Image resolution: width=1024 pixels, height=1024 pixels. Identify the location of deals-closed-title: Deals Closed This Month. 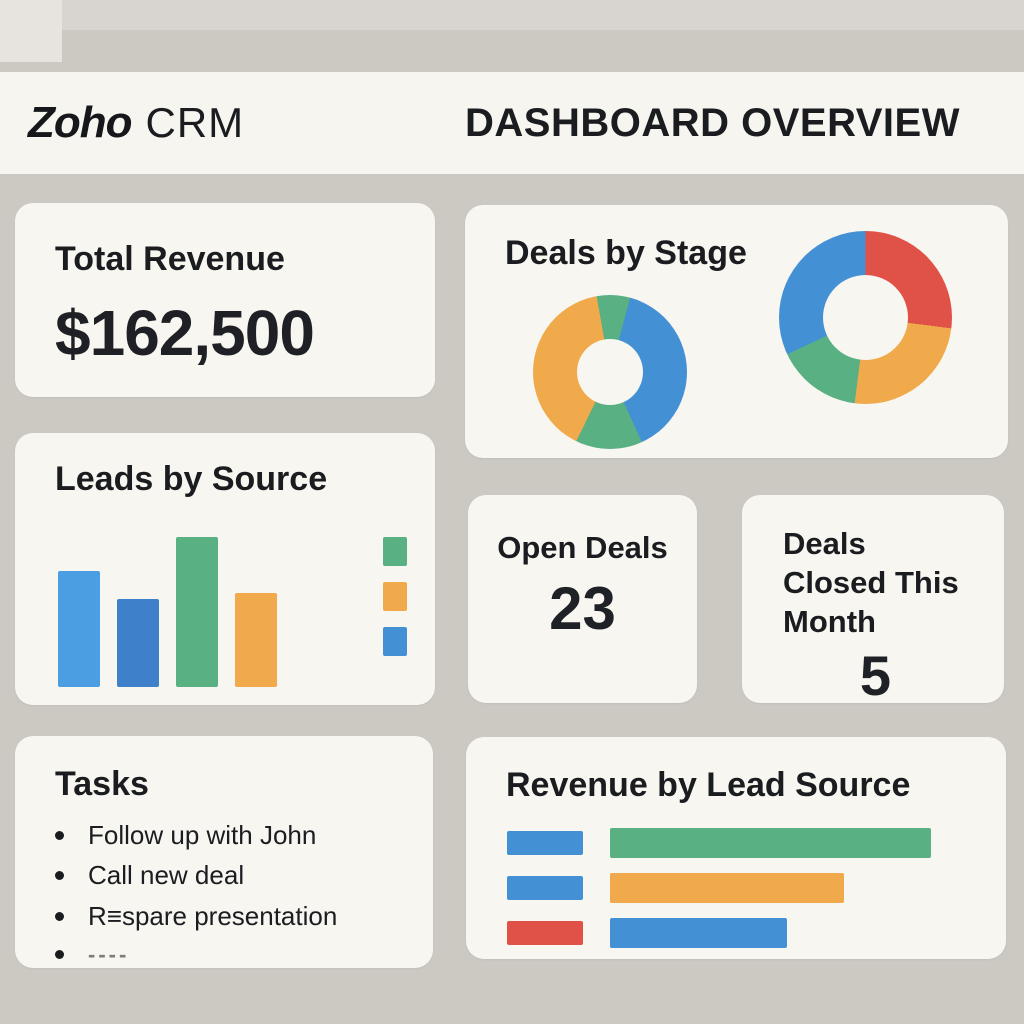
(871, 582).